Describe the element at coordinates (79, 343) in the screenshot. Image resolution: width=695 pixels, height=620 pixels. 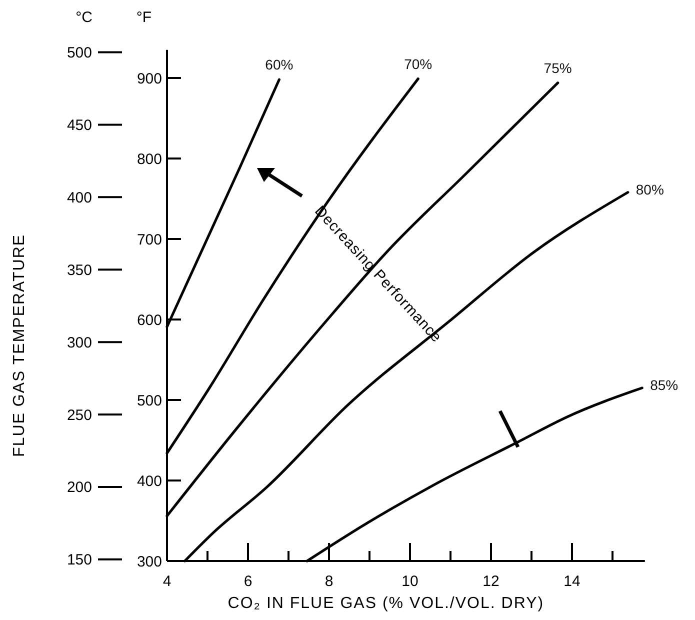
I see `y2-tick-label: 300` at that location.